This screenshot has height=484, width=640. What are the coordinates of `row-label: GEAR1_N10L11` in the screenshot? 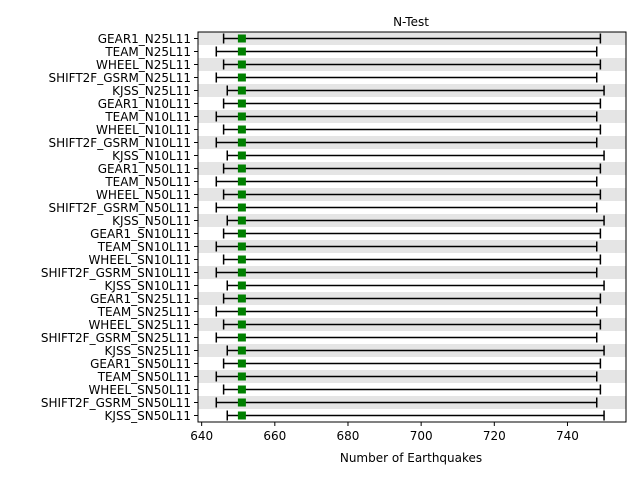 It's located at (144, 104).